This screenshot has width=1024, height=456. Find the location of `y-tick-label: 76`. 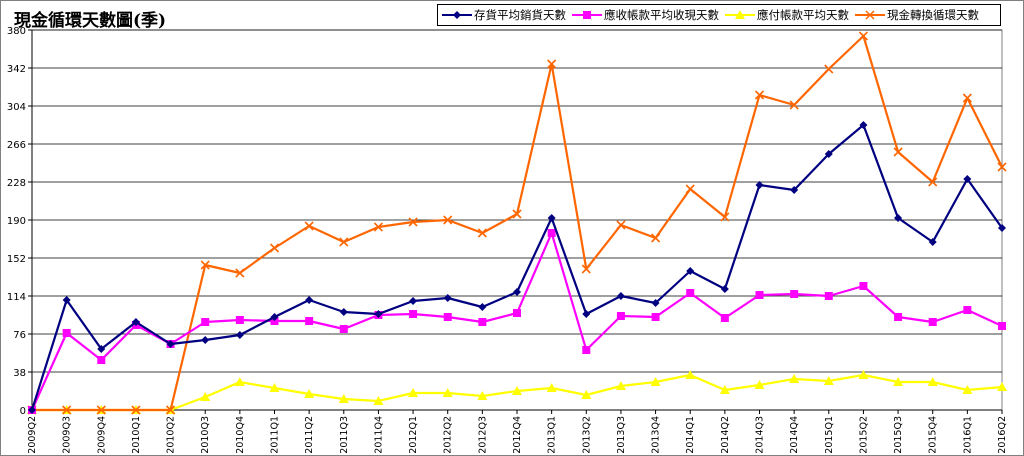

y-tick-label: 76 is located at coordinates (19, 335).